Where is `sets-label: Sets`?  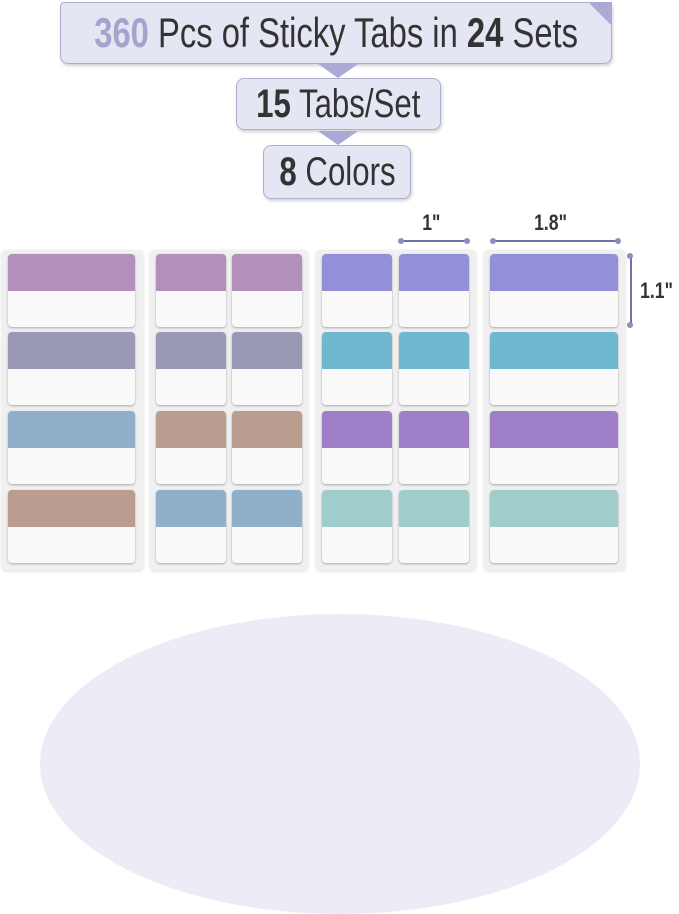 sets-label: Sets is located at coordinates (545, 32).